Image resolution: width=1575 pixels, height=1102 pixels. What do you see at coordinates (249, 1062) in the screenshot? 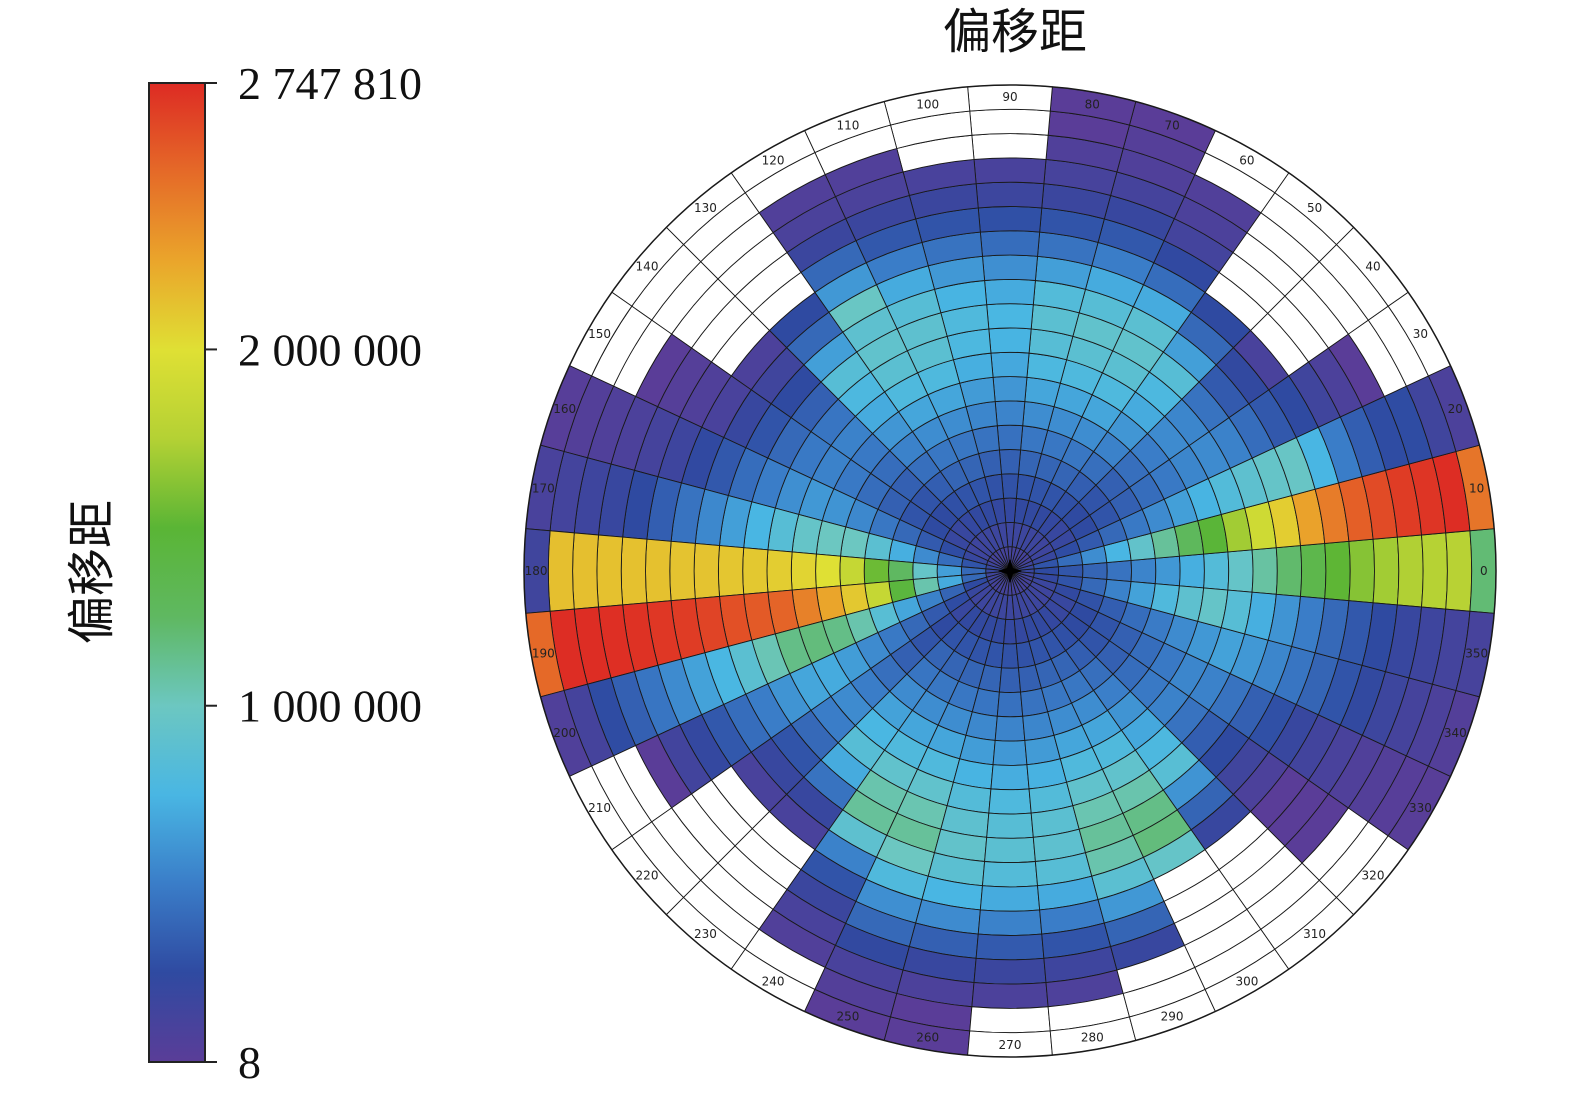
I see `colorbar-tick-label: 8` at bounding box center [249, 1062].